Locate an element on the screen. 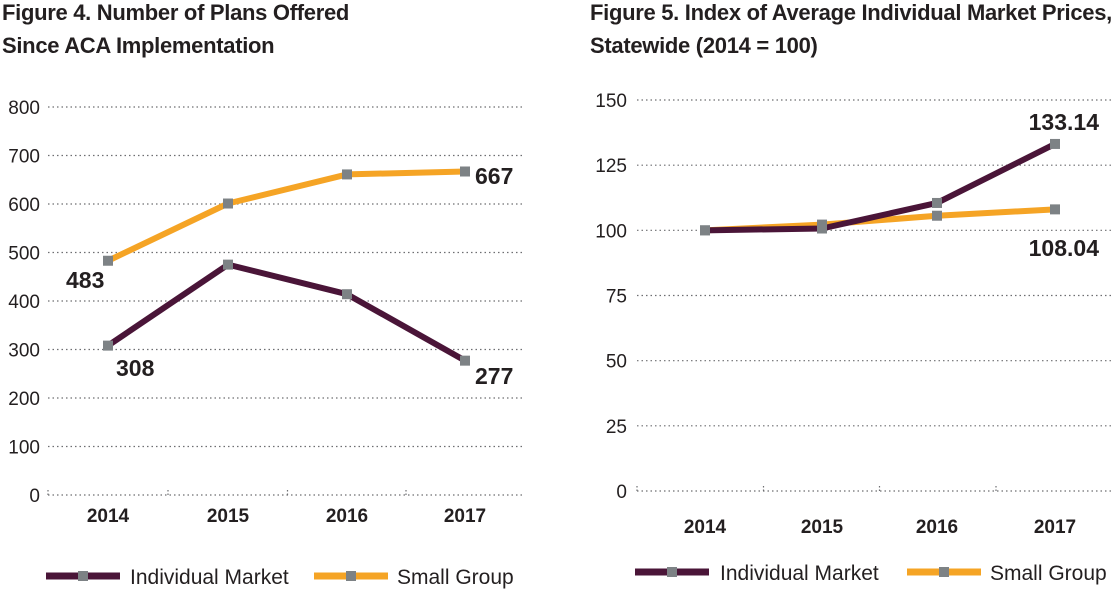 Image resolution: width=1114 pixels, height=592 pixels. fig5-x-tick-label: 2015 is located at coordinates (822, 527).